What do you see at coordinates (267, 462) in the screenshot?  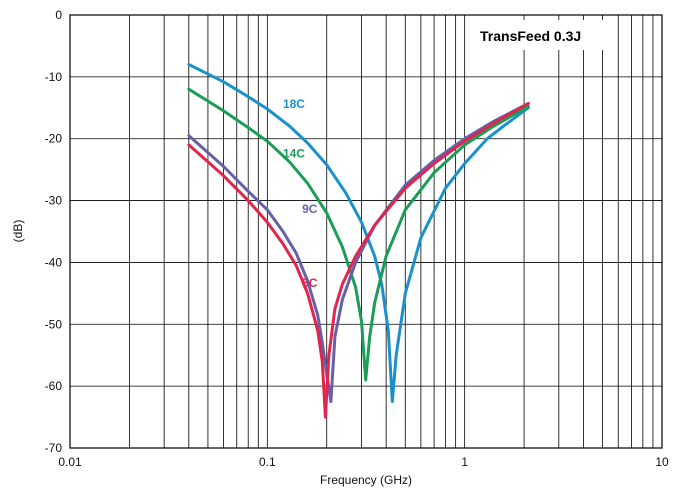 I see `x-tick-label: 0.1` at bounding box center [267, 462].